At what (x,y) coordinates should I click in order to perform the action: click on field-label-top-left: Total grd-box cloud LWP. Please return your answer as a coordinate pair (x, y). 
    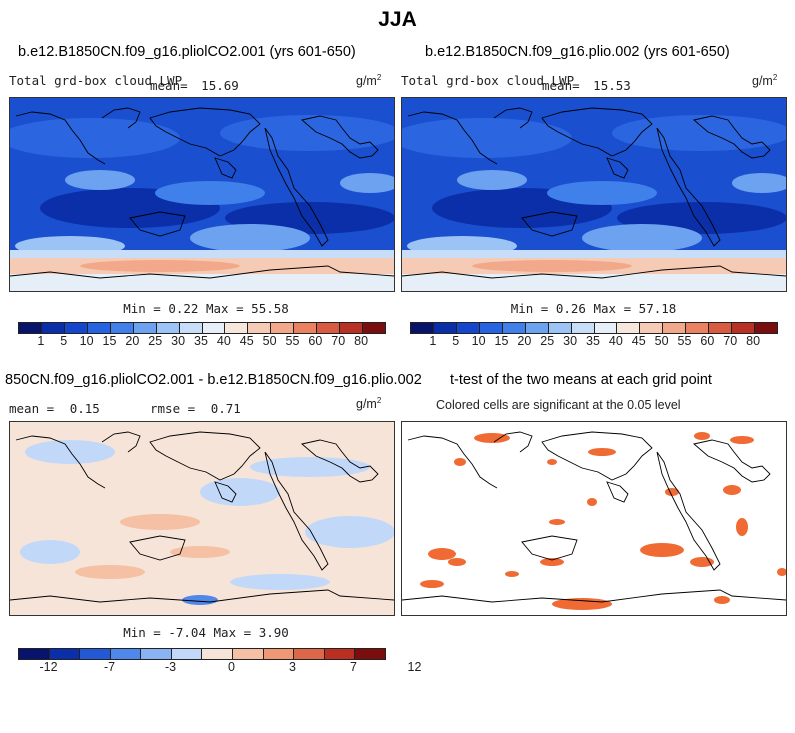
    Looking at the image, I should click on (96, 80).